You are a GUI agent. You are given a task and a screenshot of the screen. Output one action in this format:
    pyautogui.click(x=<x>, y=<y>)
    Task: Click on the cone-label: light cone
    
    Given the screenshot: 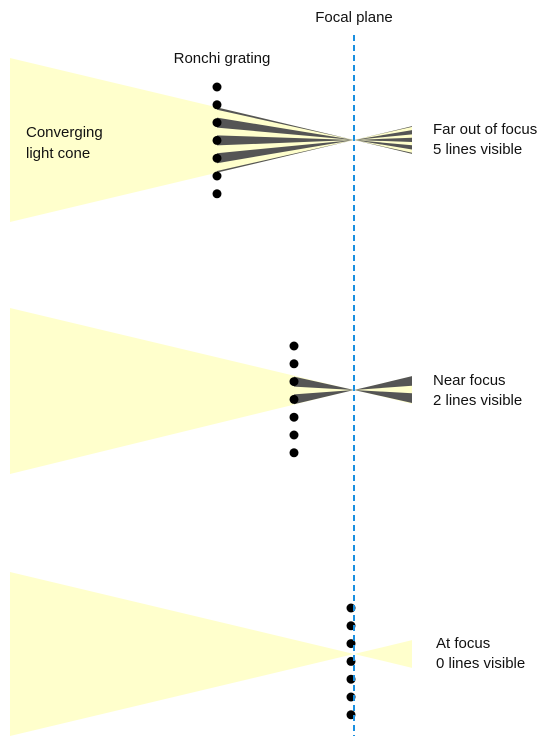 What is the action you would take?
    pyautogui.click(x=58, y=153)
    